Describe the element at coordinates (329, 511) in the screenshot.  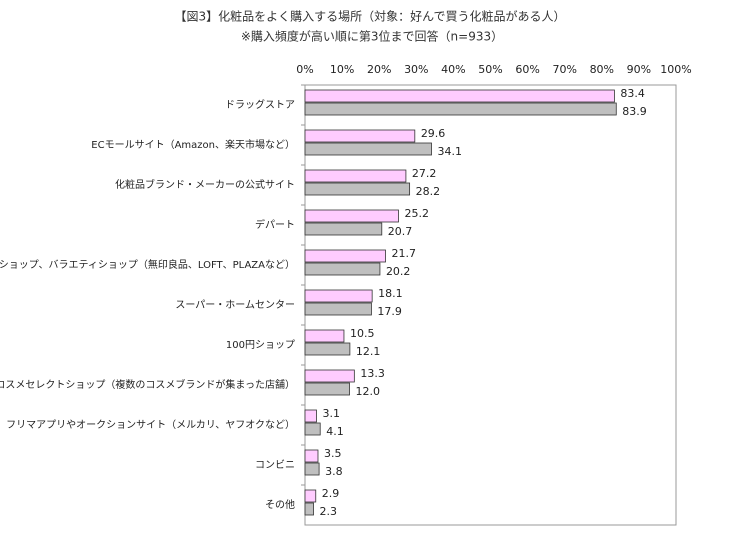
I see `value-label: 2.3` at that location.